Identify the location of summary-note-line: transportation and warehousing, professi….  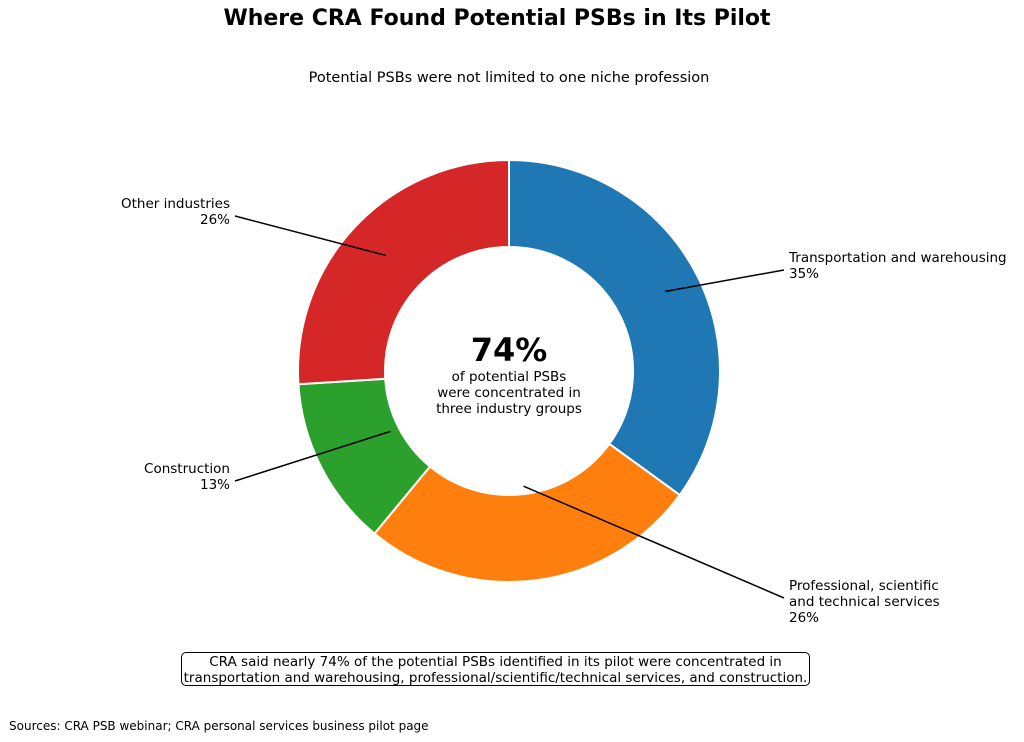
(495, 678).